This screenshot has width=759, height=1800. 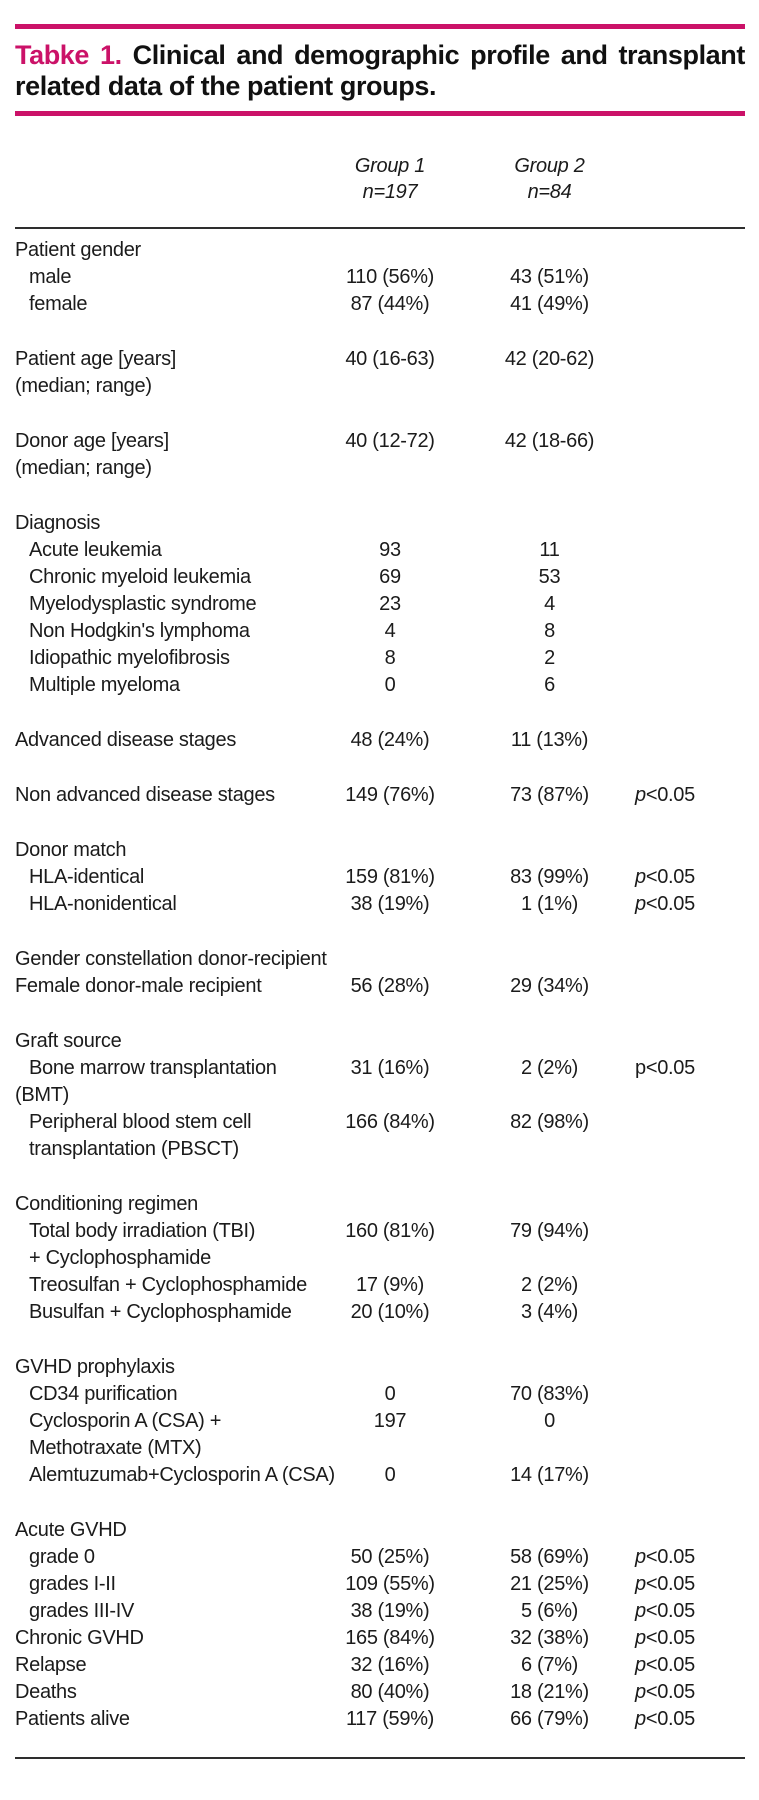 I want to click on table-row: Idiopathic myelofibrosis 8 2, so click(x=380, y=658).